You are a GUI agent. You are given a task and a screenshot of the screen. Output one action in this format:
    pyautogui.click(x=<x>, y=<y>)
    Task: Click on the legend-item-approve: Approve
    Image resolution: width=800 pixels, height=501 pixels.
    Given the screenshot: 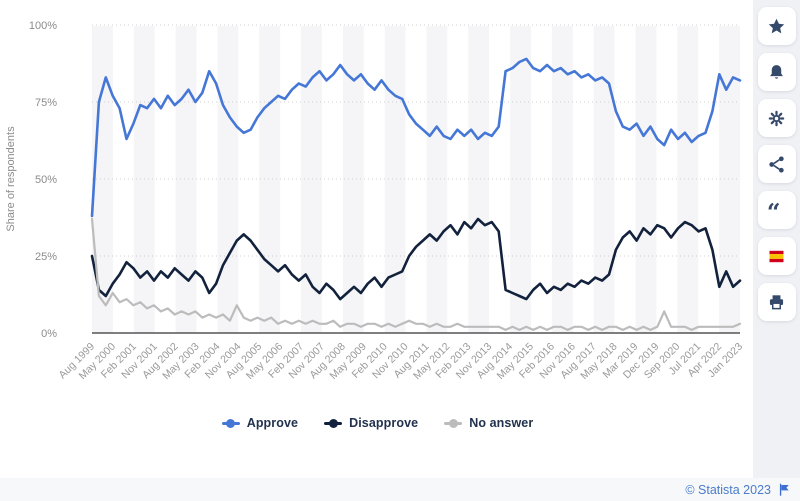 What is the action you would take?
    pyautogui.click(x=260, y=423)
    